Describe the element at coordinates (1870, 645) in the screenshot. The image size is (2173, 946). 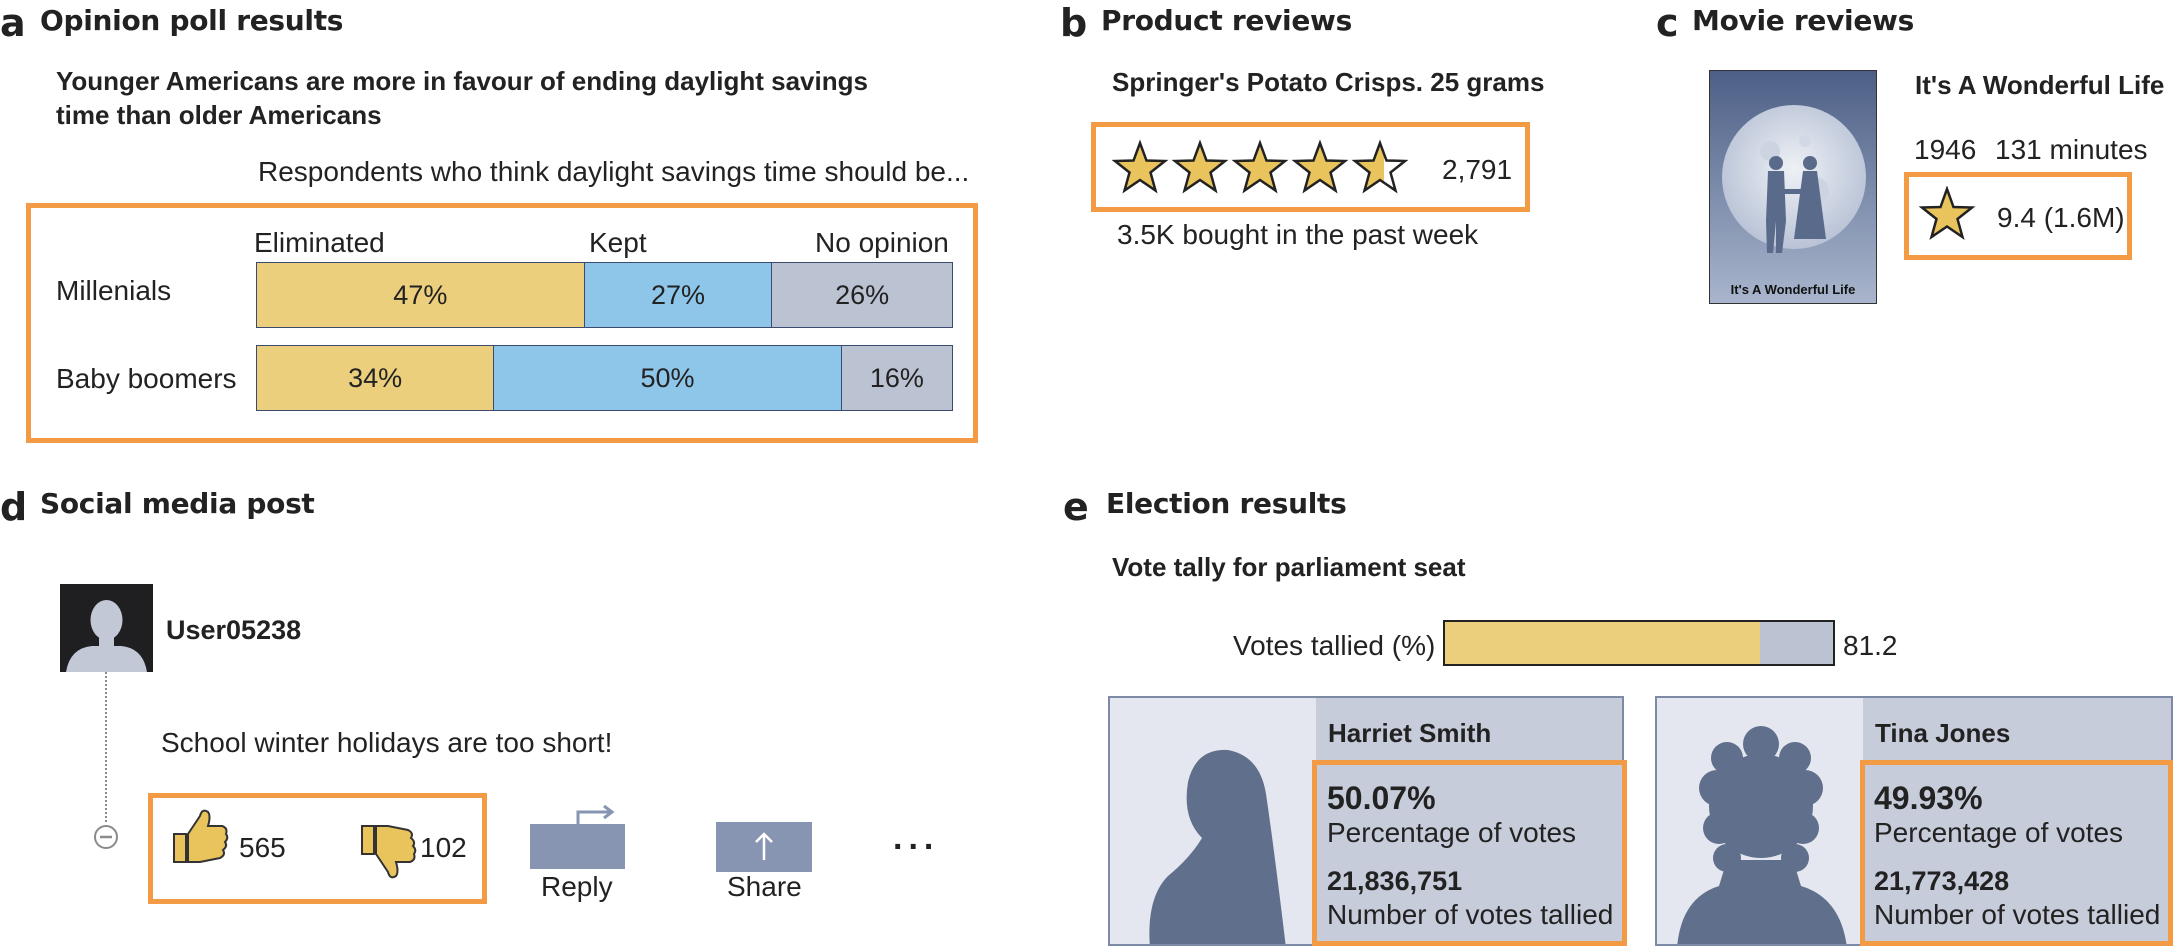
I see `votes-tallied-value: 81.2` at that location.